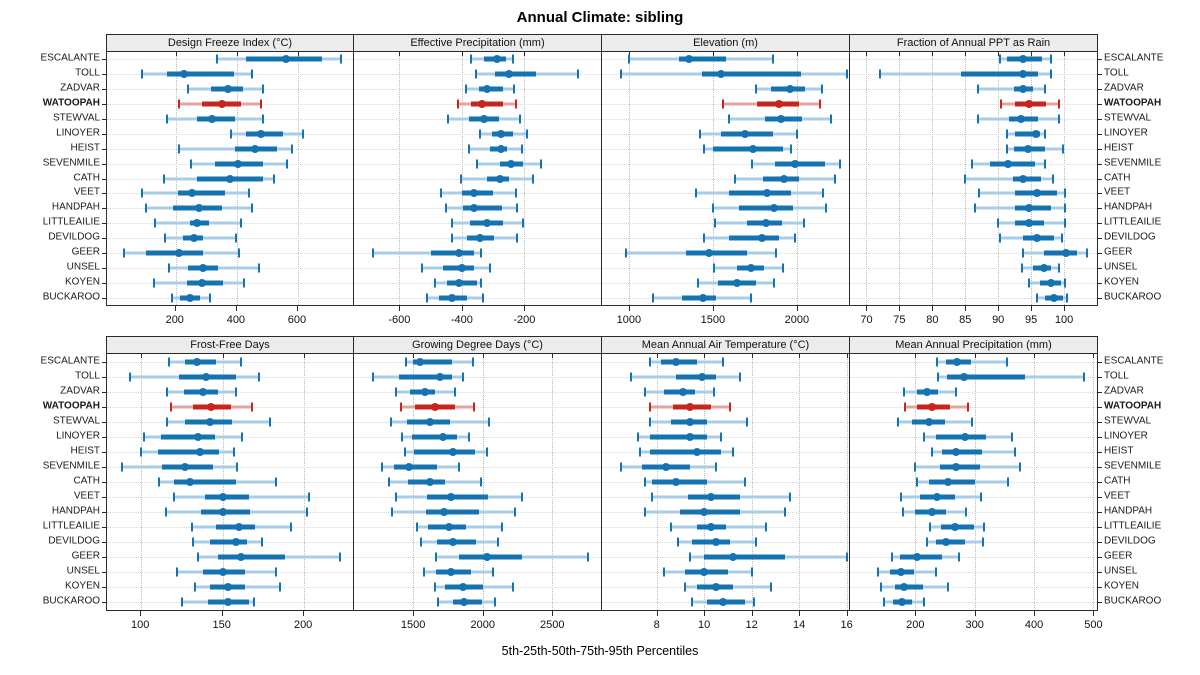  What do you see at coordinates (727, 624) in the screenshot?
I see `axis-mean-annual-air-temperature: 8 10 12 14 16` at bounding box center [727, 624].